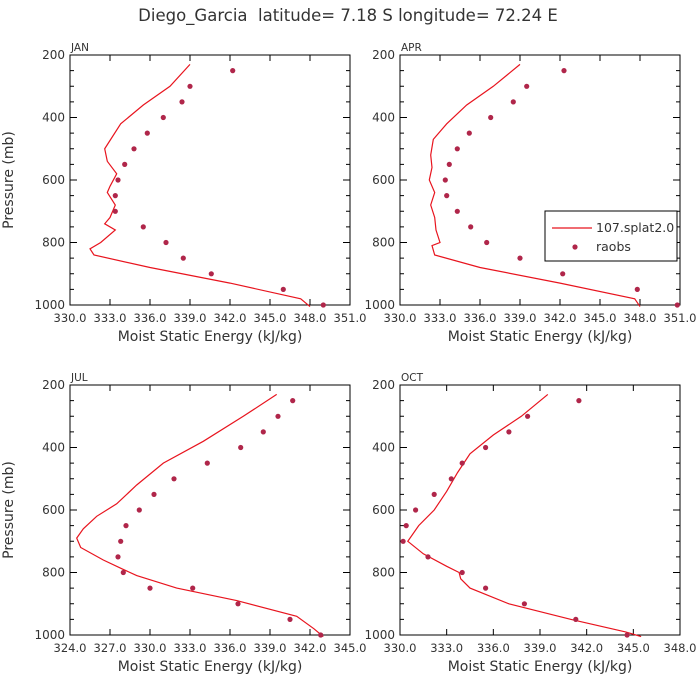 The image size is (700, 700). I want to click on panel-jul-ytick-label: 200, so click(53, 385).